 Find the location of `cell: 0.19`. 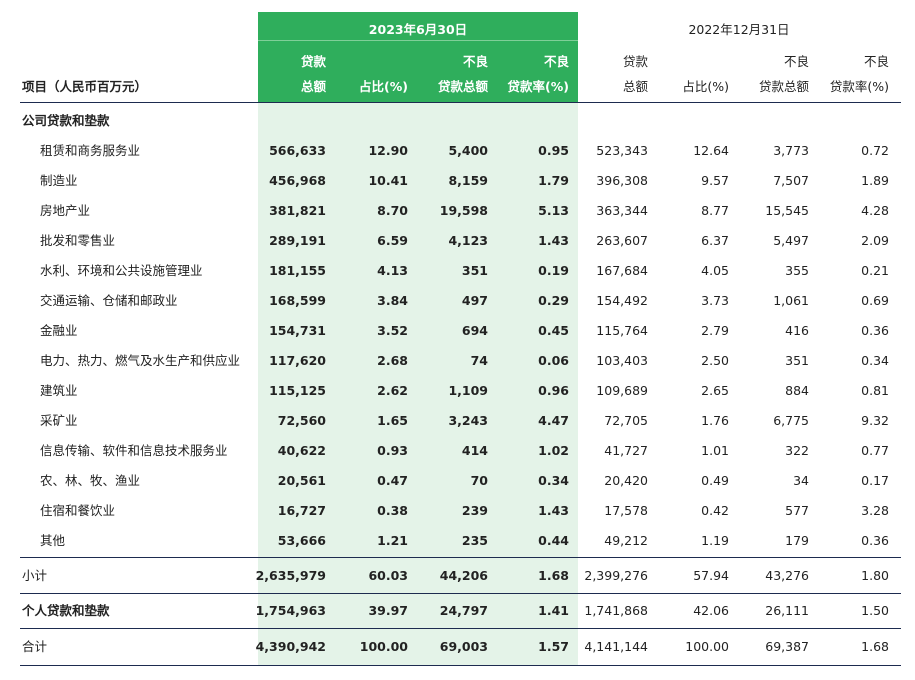

cell: 0.19 is located at coordinates (553, 270).